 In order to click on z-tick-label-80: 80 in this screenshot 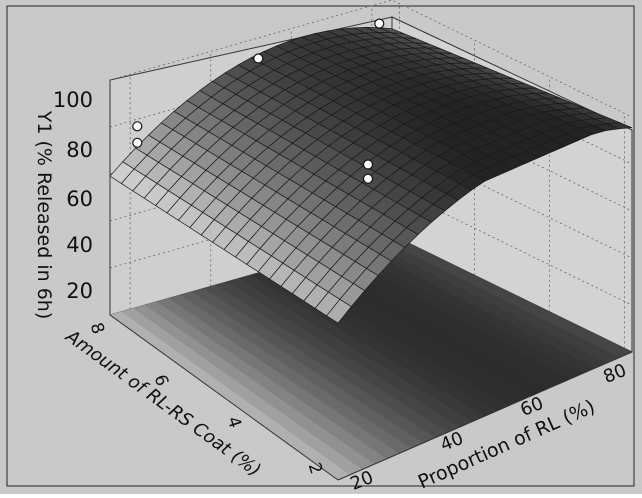, I will do `click(79, 150)`.